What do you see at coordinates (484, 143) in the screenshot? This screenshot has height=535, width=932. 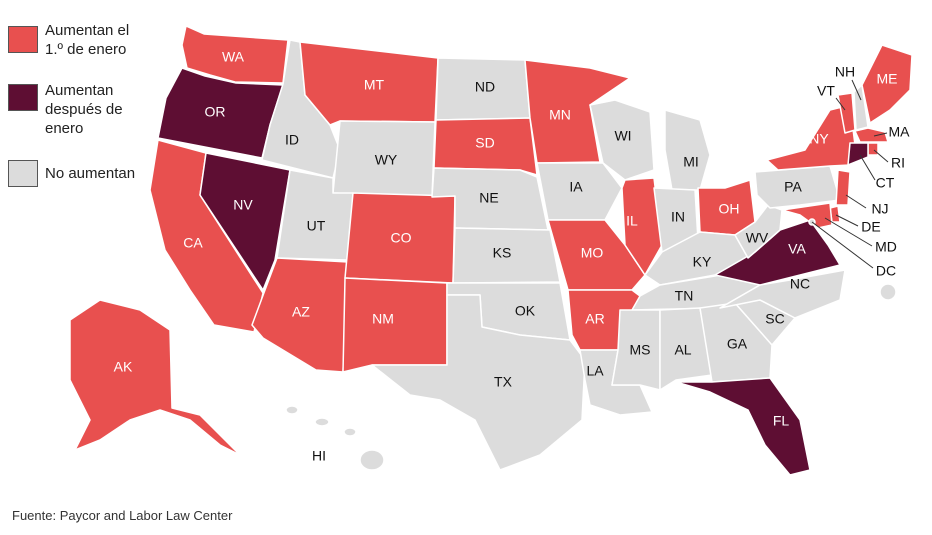 I see `state-label-sd: SD` at bounding box center [484, 143].